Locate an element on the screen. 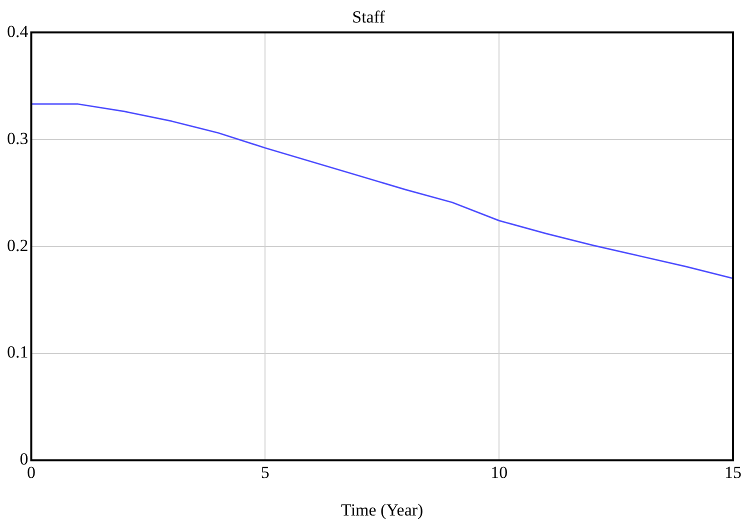 This screenshot has width=747, height=525. y-tick-label: 0.2 is located at coordinates (17, 245).